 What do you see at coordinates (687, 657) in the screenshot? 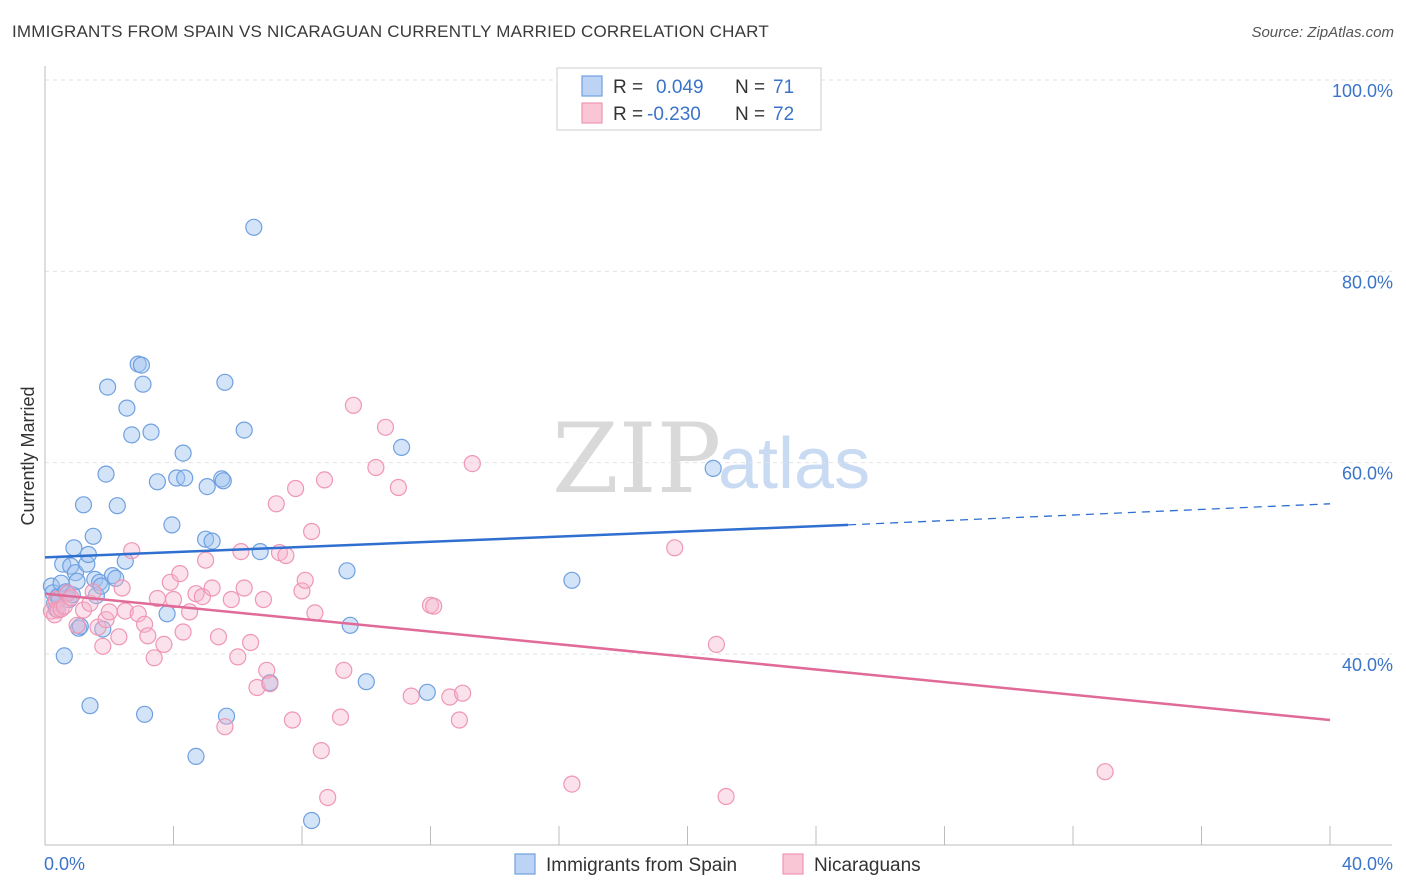
I see `trend-line-nicaraguans` at bounding box center [687, 657].